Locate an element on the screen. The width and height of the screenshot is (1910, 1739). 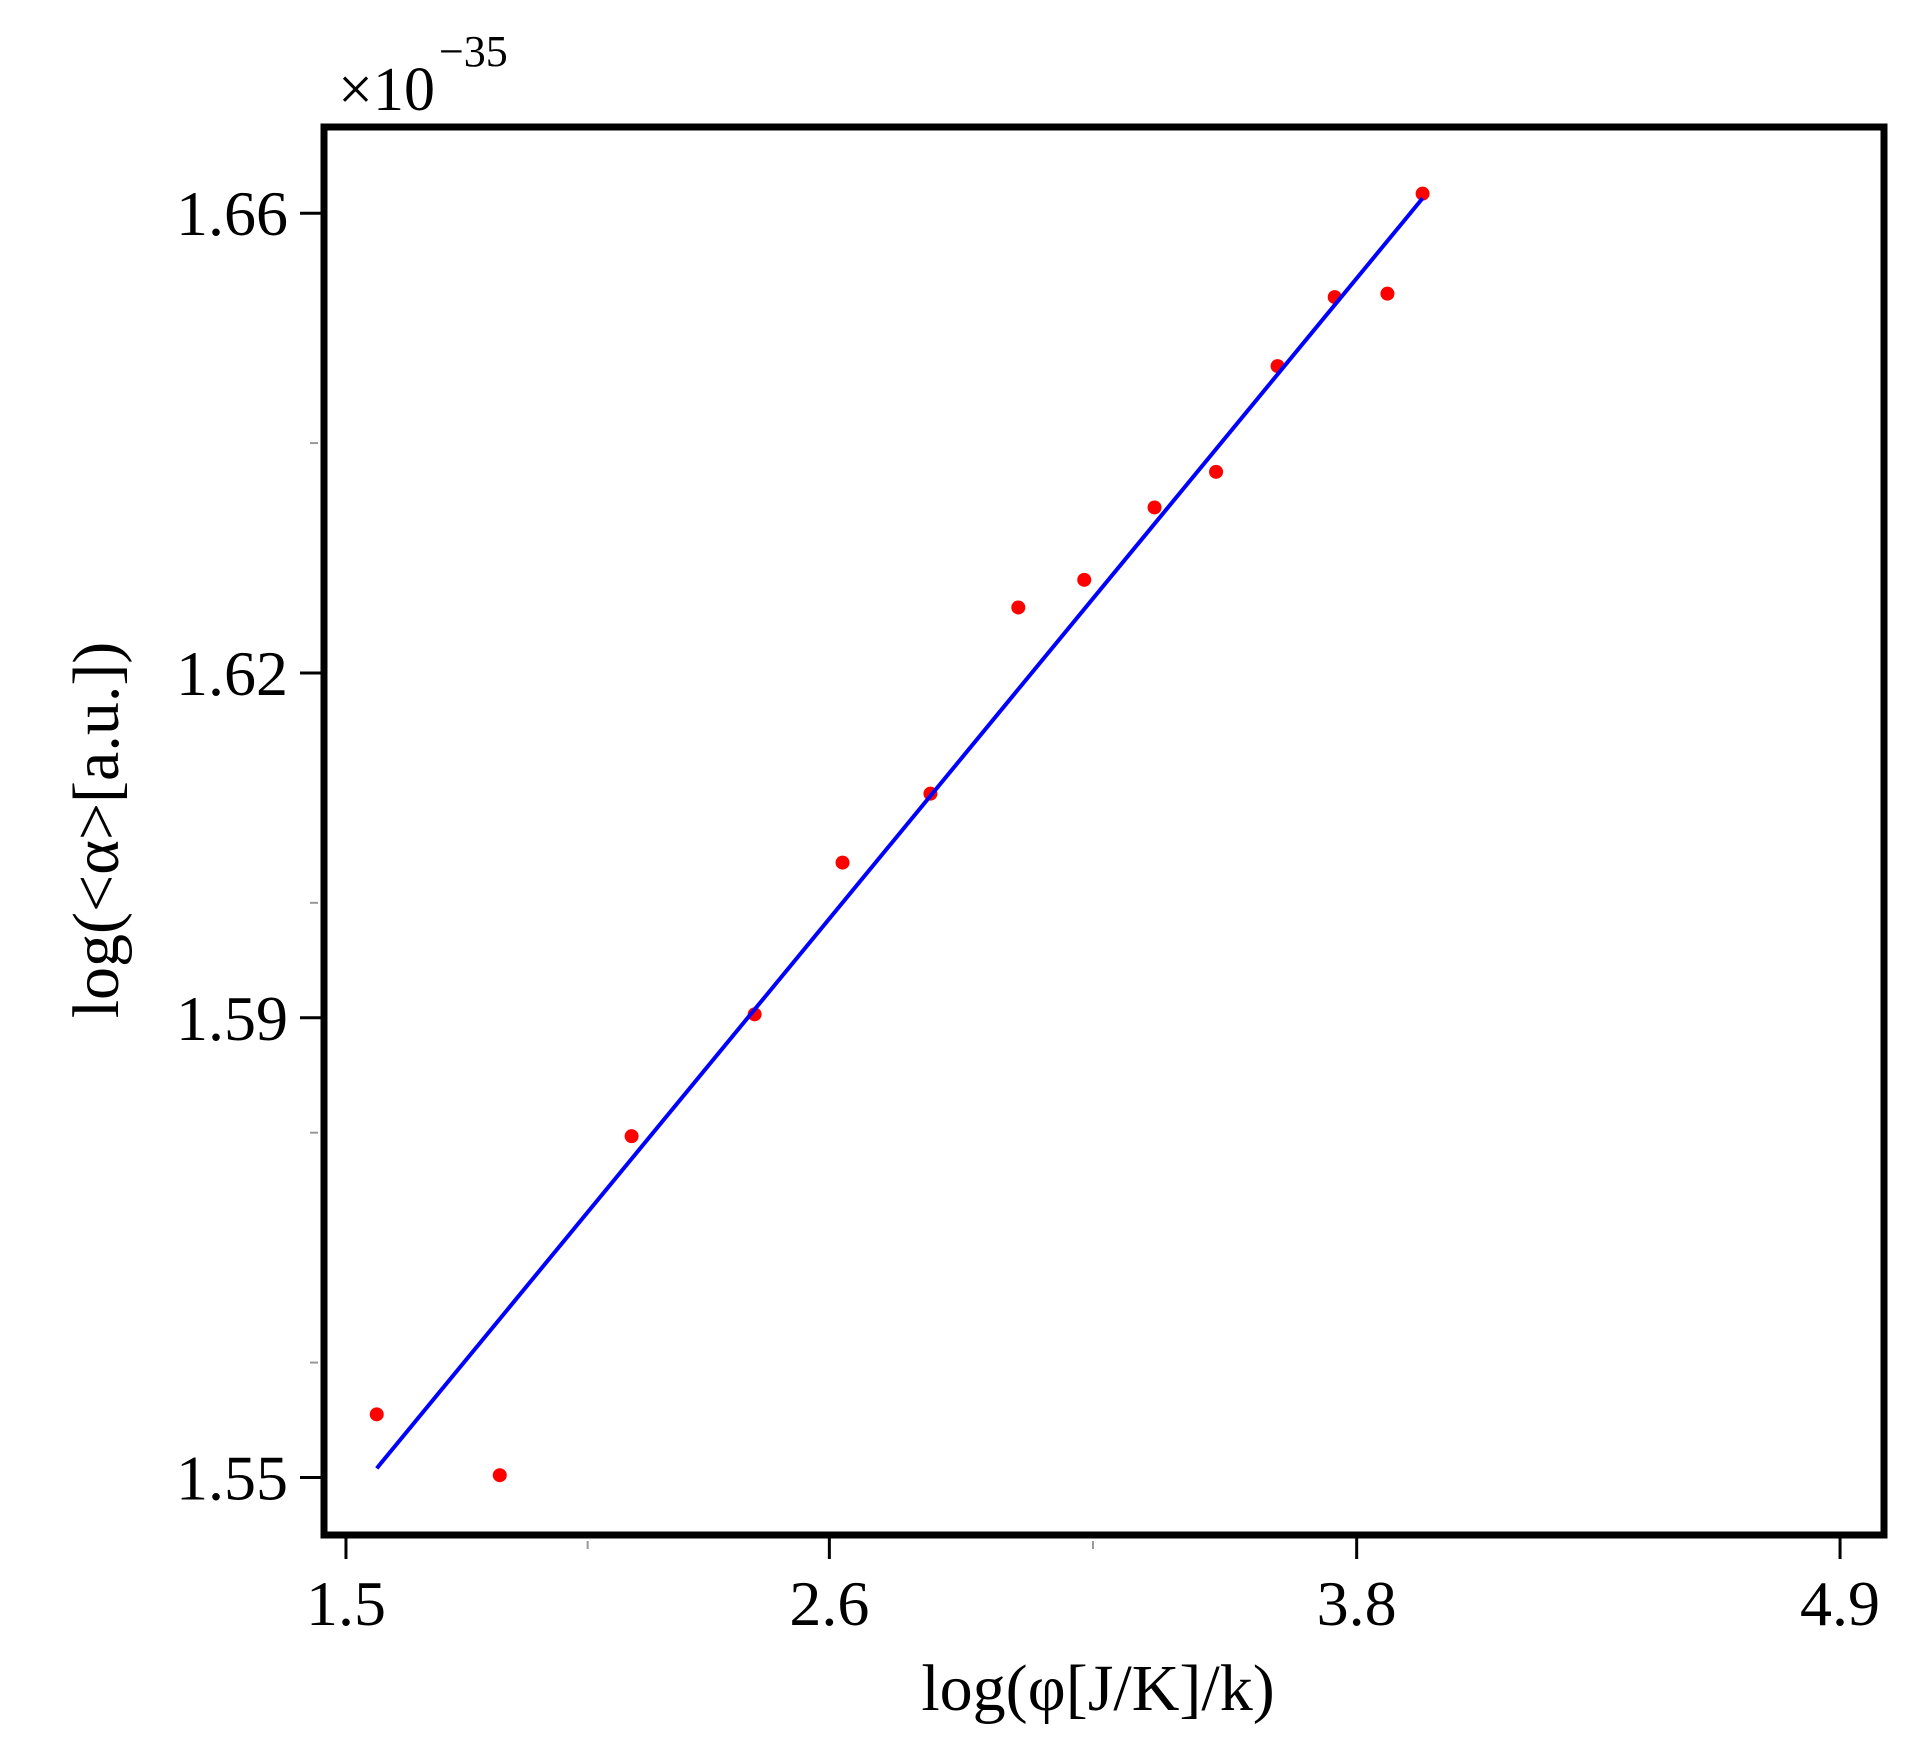
y-multiplier: ×10 −35 is located at coordinates (423, 75).